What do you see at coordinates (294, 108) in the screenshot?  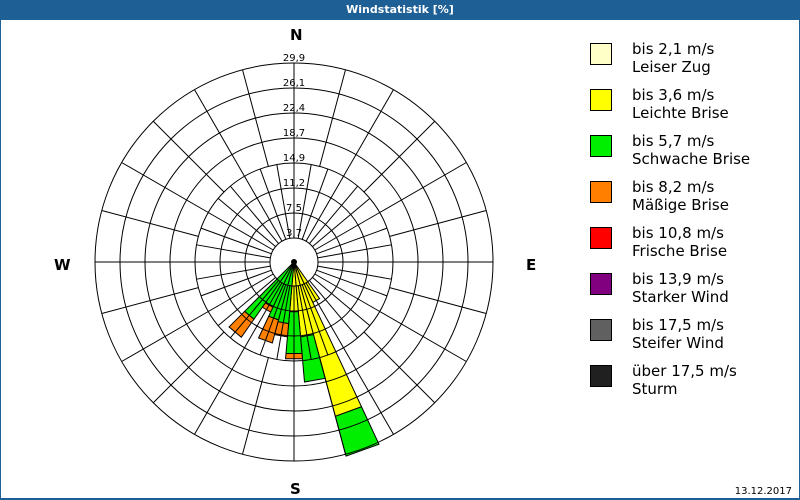 I see `svg-text: 22,4` at bounding box center [294, 108].